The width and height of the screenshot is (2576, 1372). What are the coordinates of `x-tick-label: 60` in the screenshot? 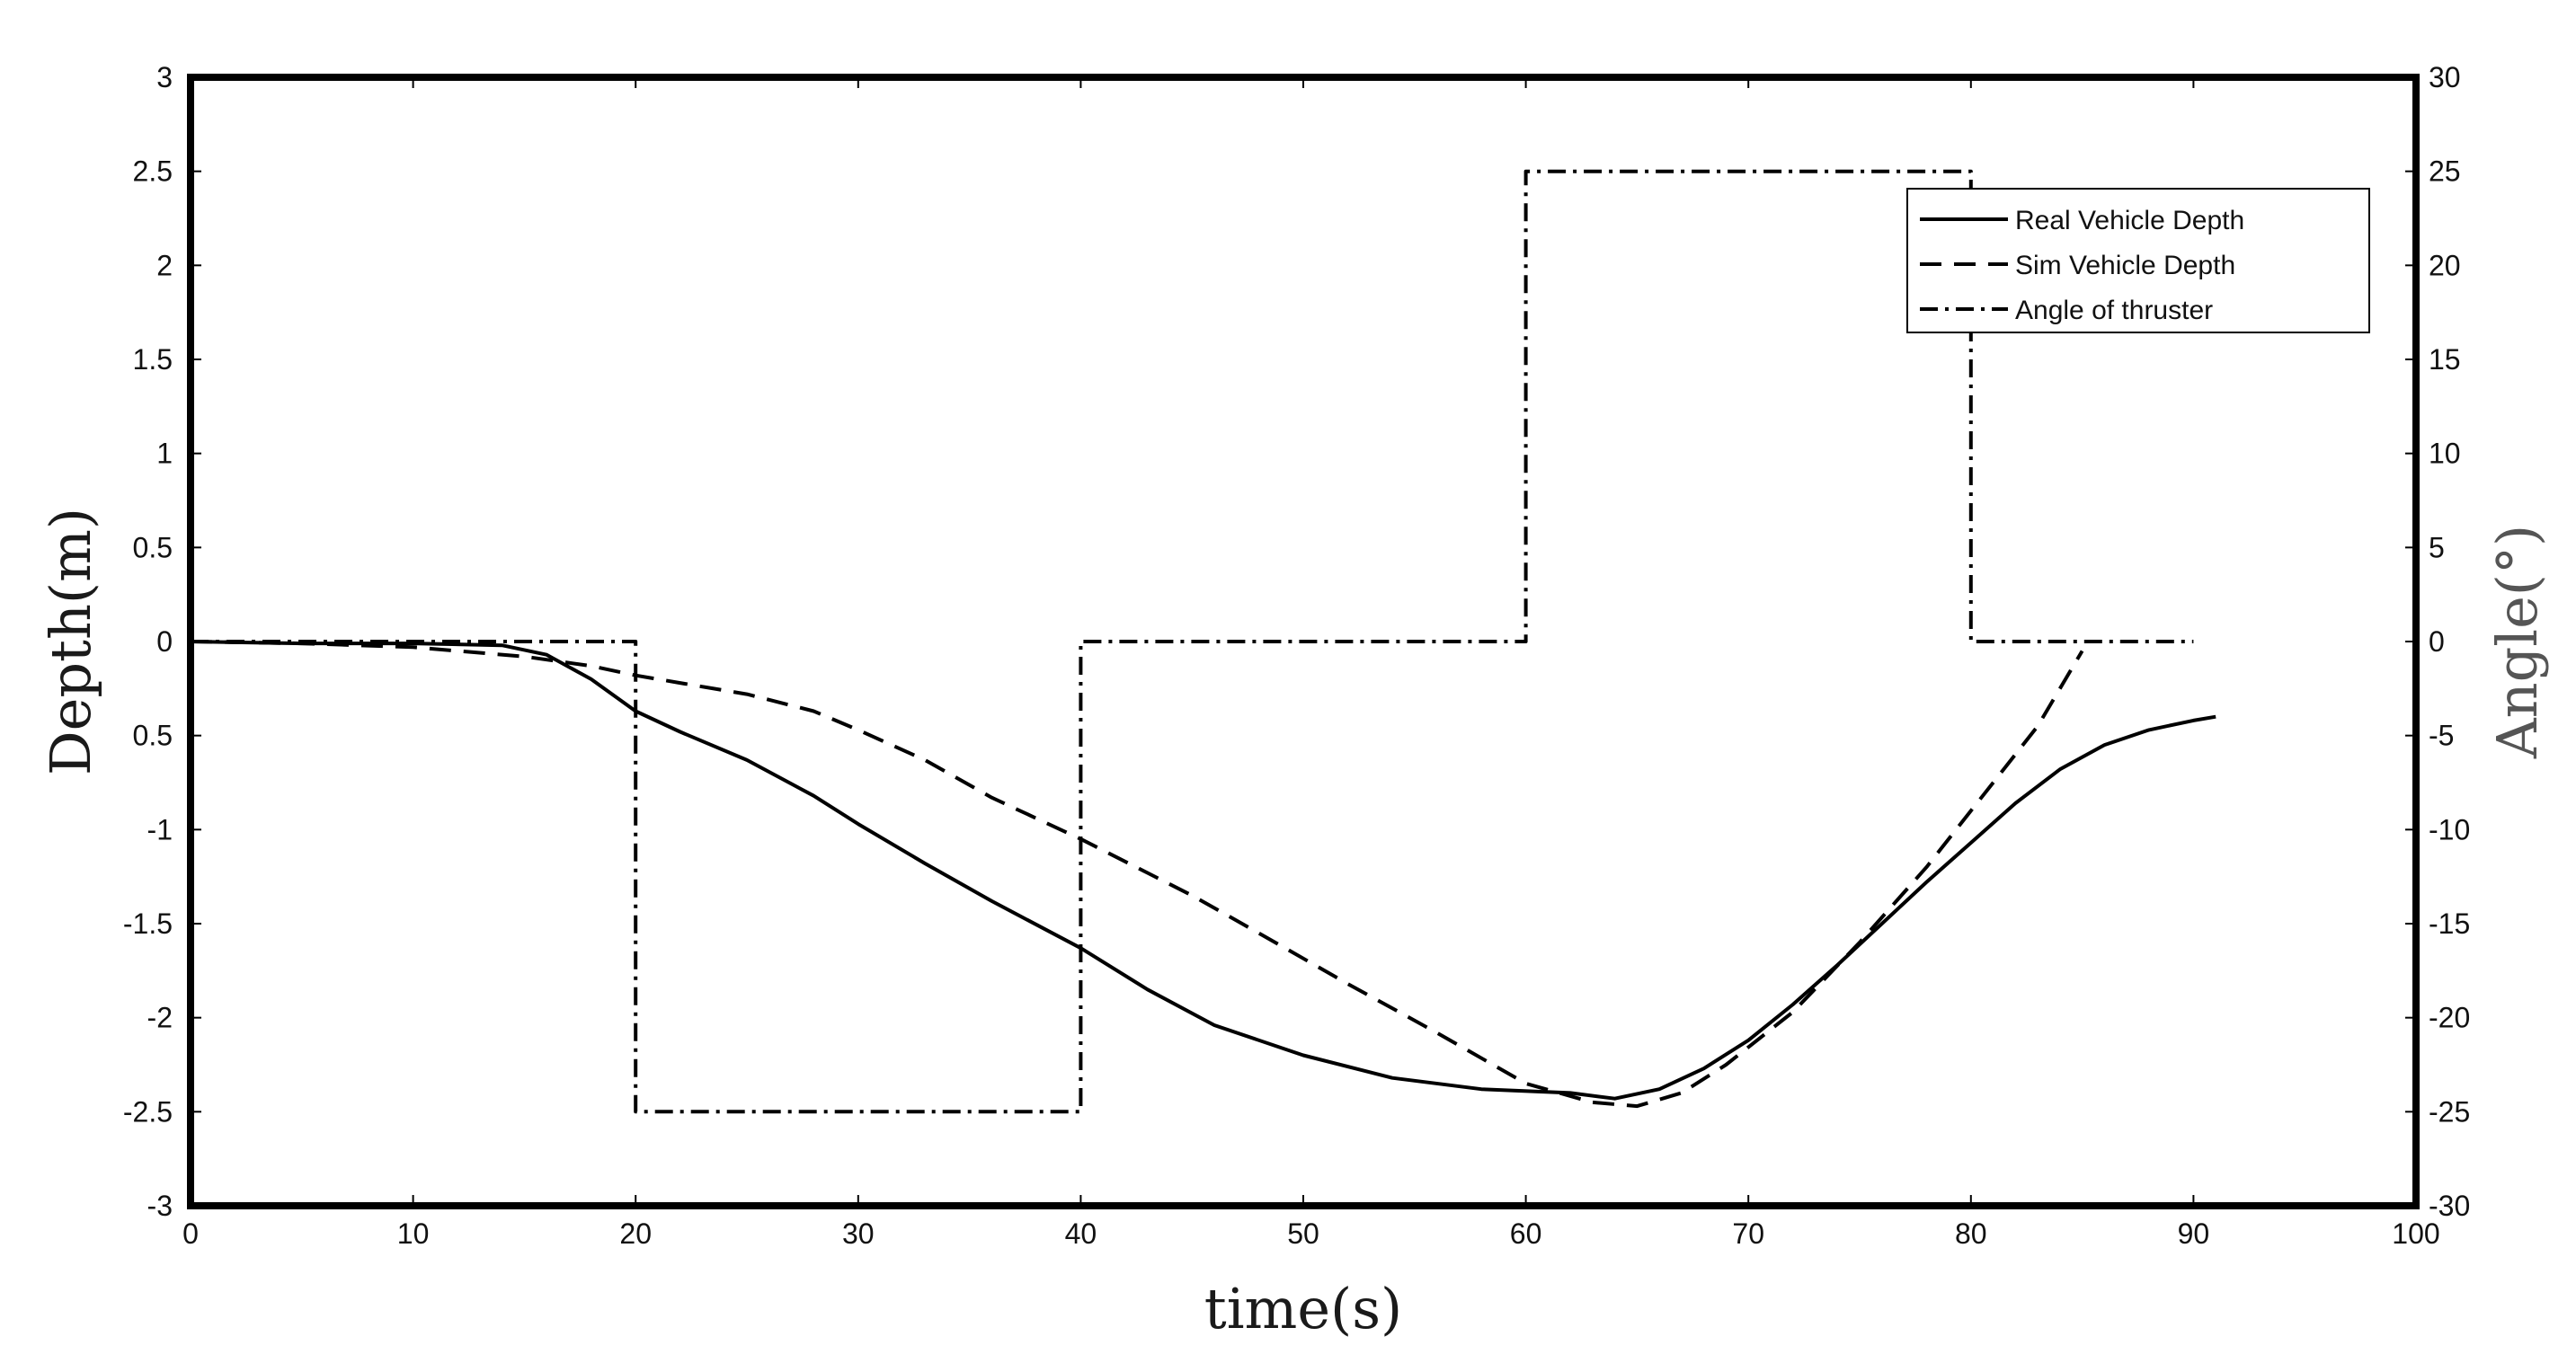 It's located at (1526, 1234).